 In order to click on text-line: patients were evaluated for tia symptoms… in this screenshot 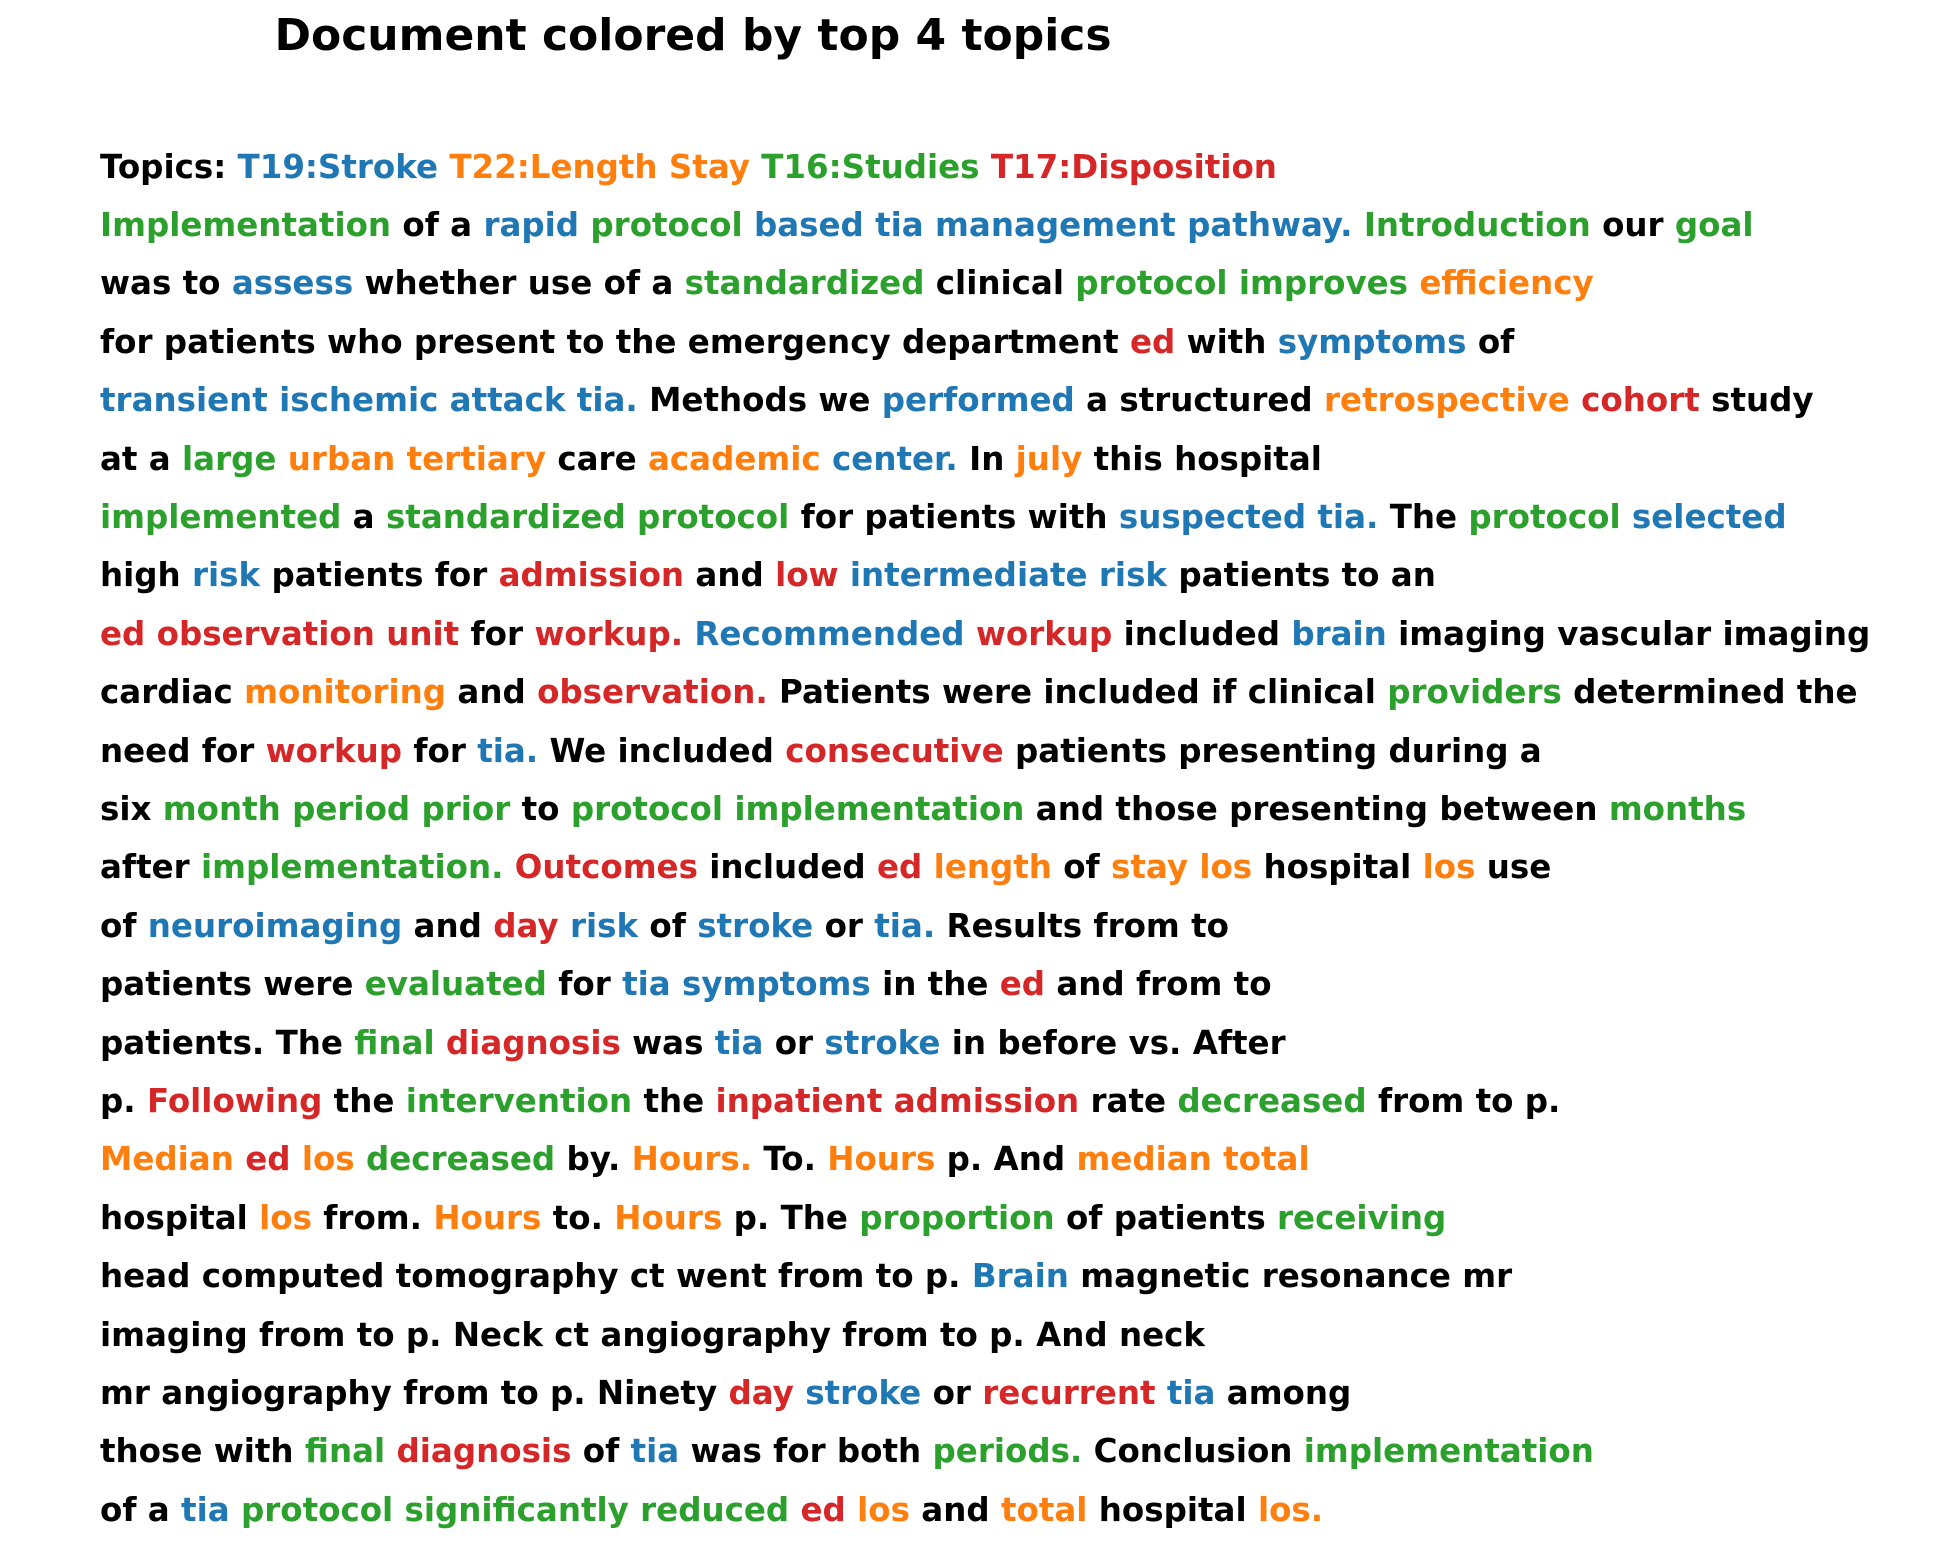, I will do `click(686, 984)`.